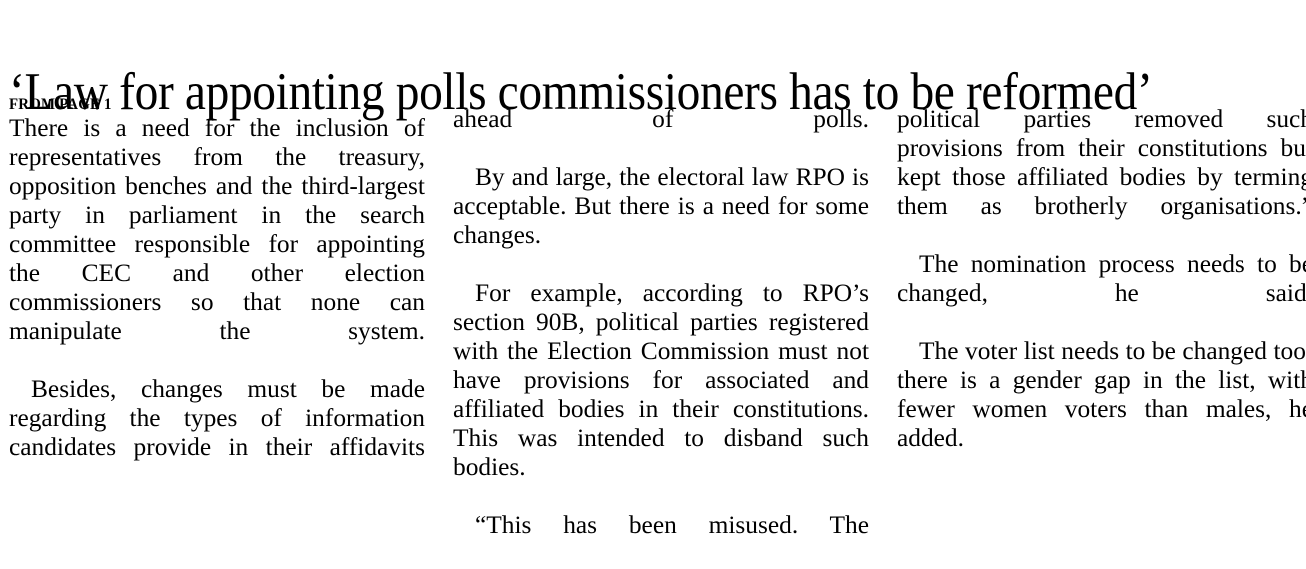  What do you see at coordinates (661, 119) in the screenshot?
I see `paragraph: ahead of polls.` at bounding box center [661, 119].